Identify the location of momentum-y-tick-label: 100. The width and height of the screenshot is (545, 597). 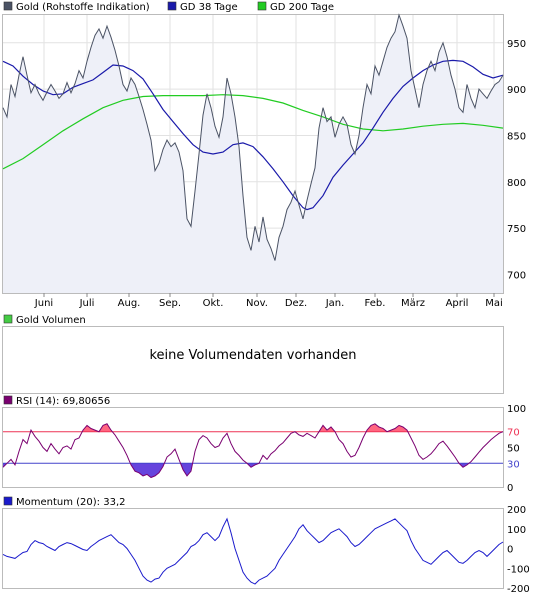
(516, 530).